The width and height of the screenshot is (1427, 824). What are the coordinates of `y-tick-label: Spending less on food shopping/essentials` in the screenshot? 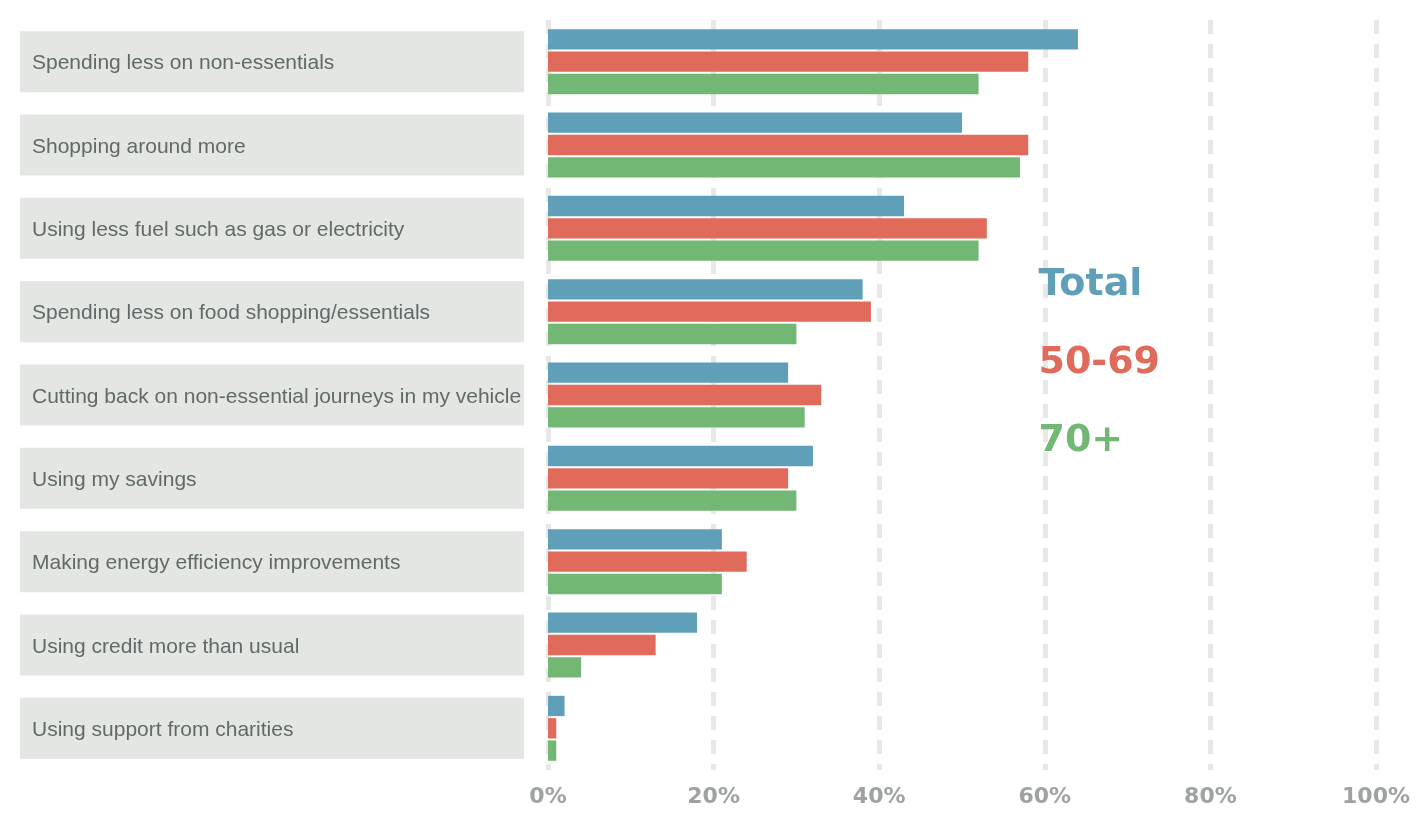 It's located at (231, 312).